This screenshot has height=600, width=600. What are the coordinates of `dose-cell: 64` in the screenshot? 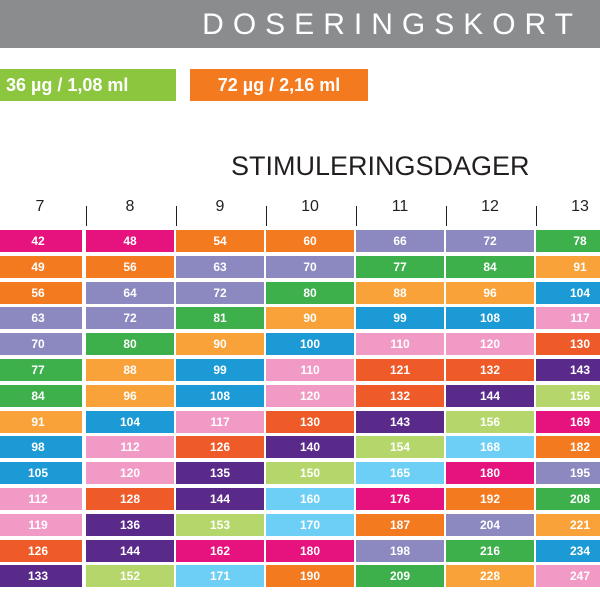 It's located at (130, 293).